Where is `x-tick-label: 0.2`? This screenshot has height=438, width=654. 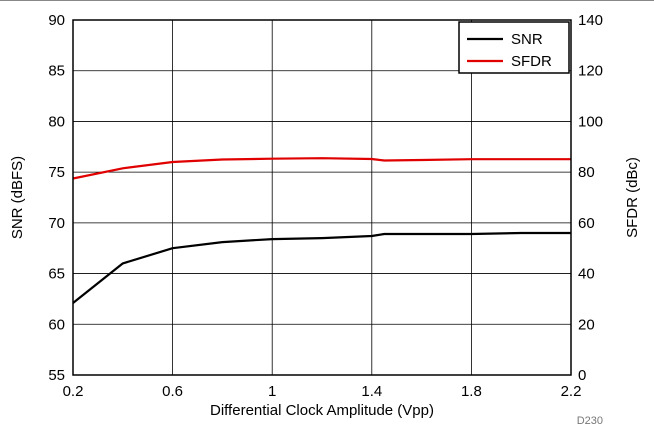 x-tick-label: 0.2 is located at coordinates (73, 391).